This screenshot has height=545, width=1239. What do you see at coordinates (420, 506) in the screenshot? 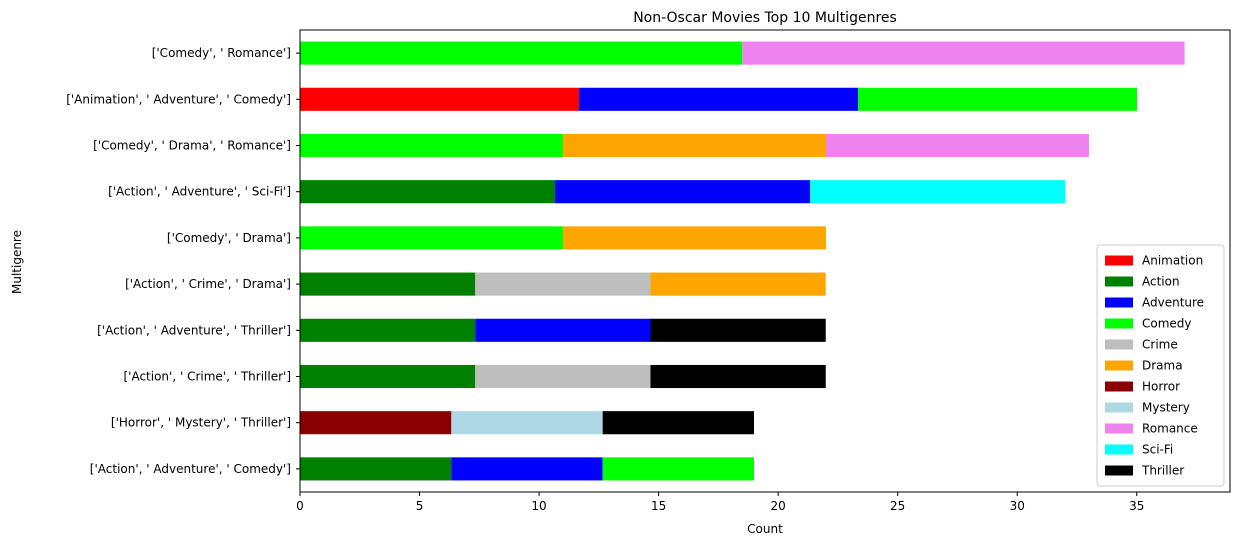
I see `x-tick-label: 5` at bounding box center [420, 506].